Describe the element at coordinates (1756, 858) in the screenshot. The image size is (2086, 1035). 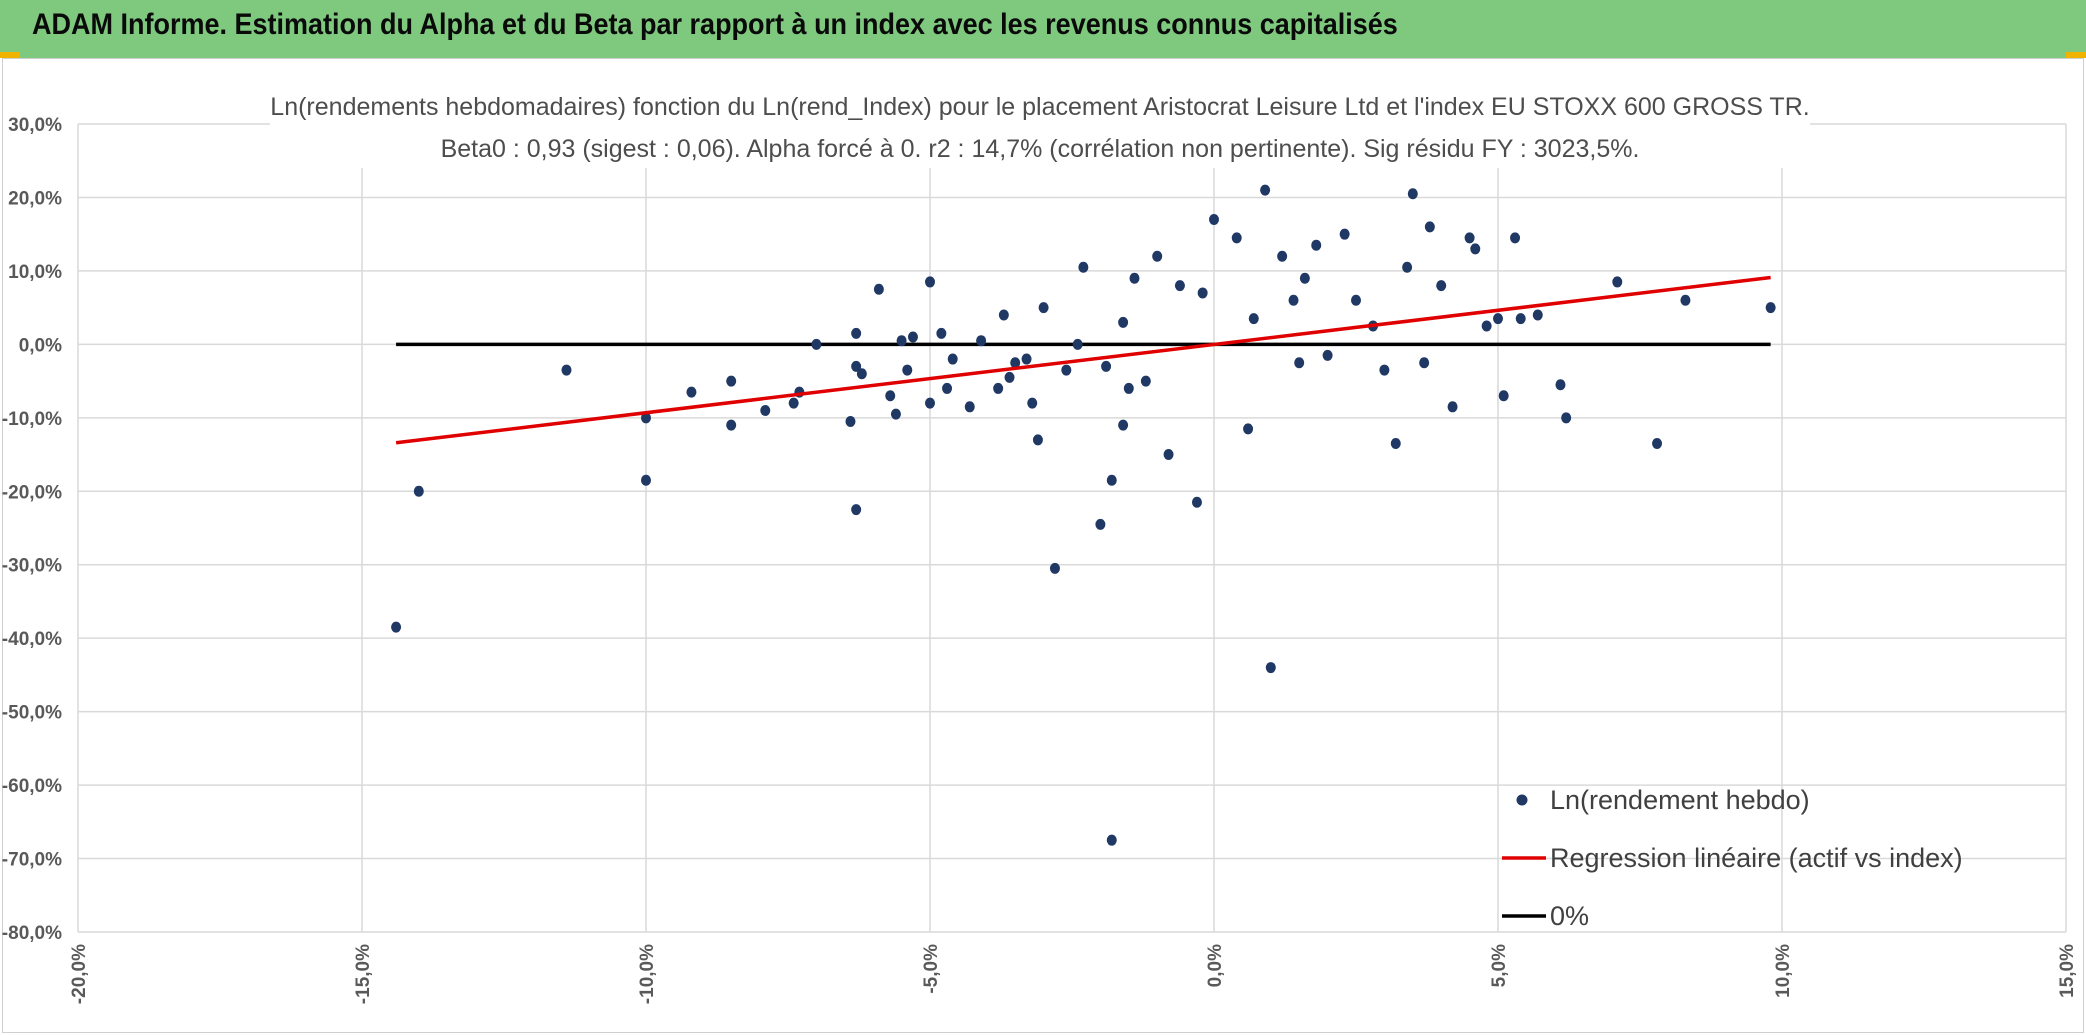
I see `legend-label-regression: Regression linéaire (actif vs index)` at that location.